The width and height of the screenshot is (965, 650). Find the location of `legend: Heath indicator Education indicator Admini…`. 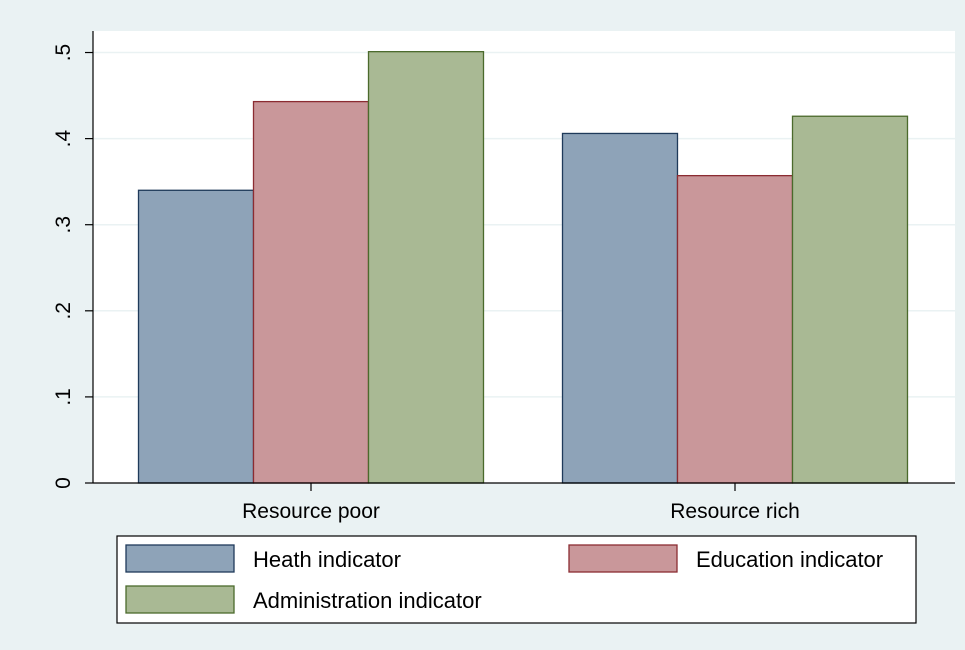

legend: Heath indicator Education indicator Admini… is located at coordinates (516, 579).